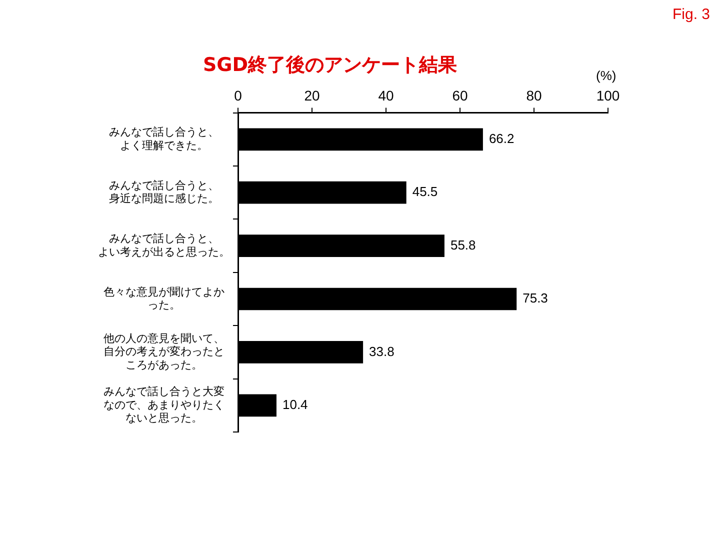 The image size is (720, 540). I want to click on data-label: 66.2, so click(501, 138).